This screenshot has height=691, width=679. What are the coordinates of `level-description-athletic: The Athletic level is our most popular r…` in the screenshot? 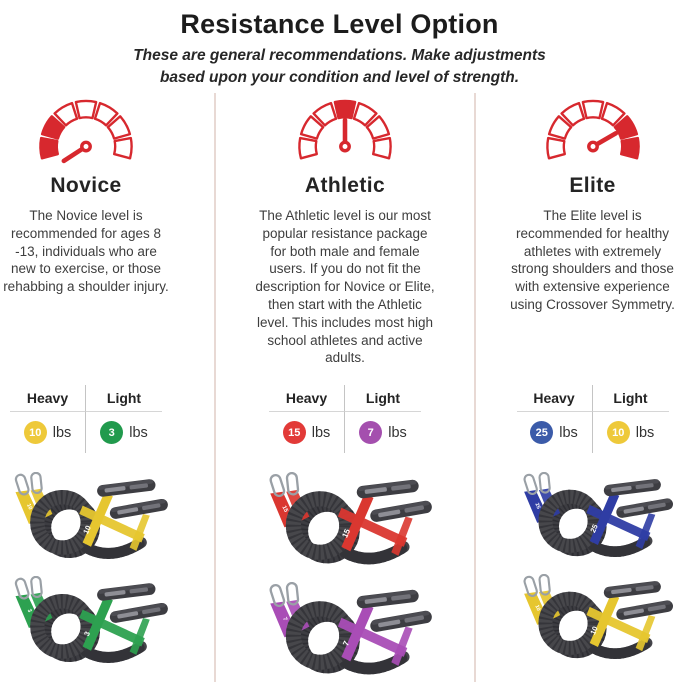 It's located at (345, 287).